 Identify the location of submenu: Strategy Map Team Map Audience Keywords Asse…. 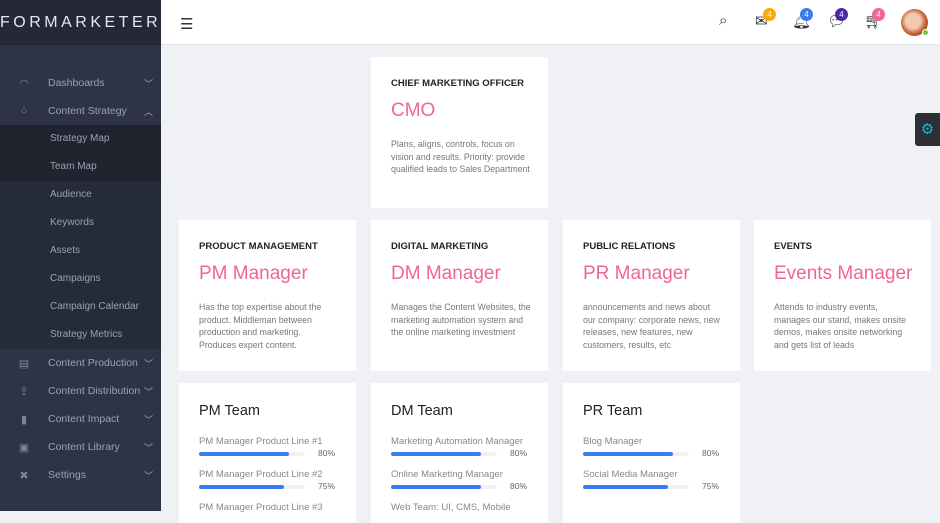
(80, 237).